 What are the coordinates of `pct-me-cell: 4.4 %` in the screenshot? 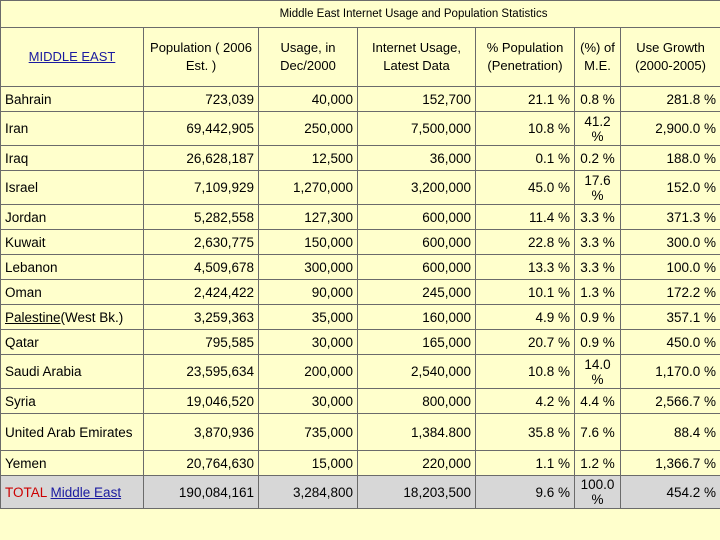 It's located at (597, 401).